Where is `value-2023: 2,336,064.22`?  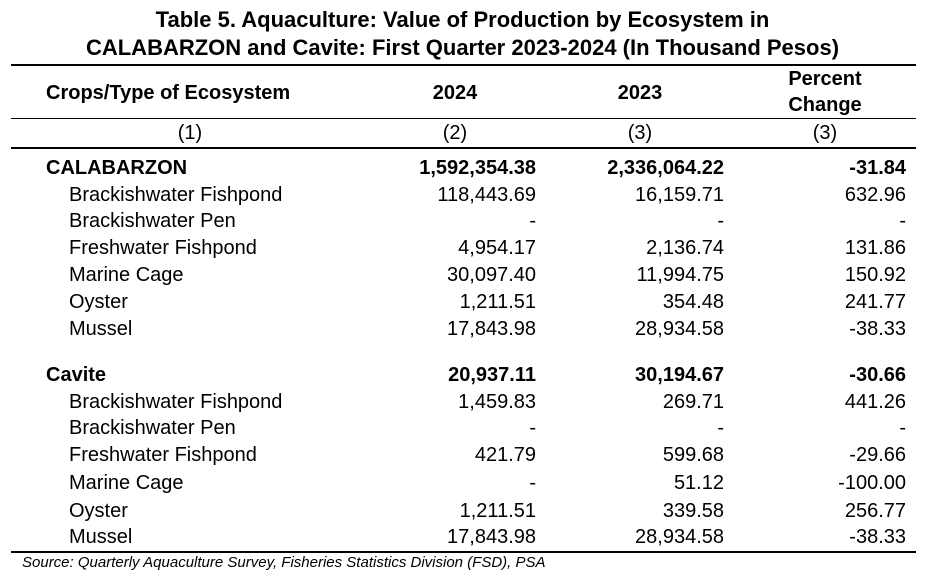
value-2023: 2,336,064.22 is located at coordinates (665, 168).